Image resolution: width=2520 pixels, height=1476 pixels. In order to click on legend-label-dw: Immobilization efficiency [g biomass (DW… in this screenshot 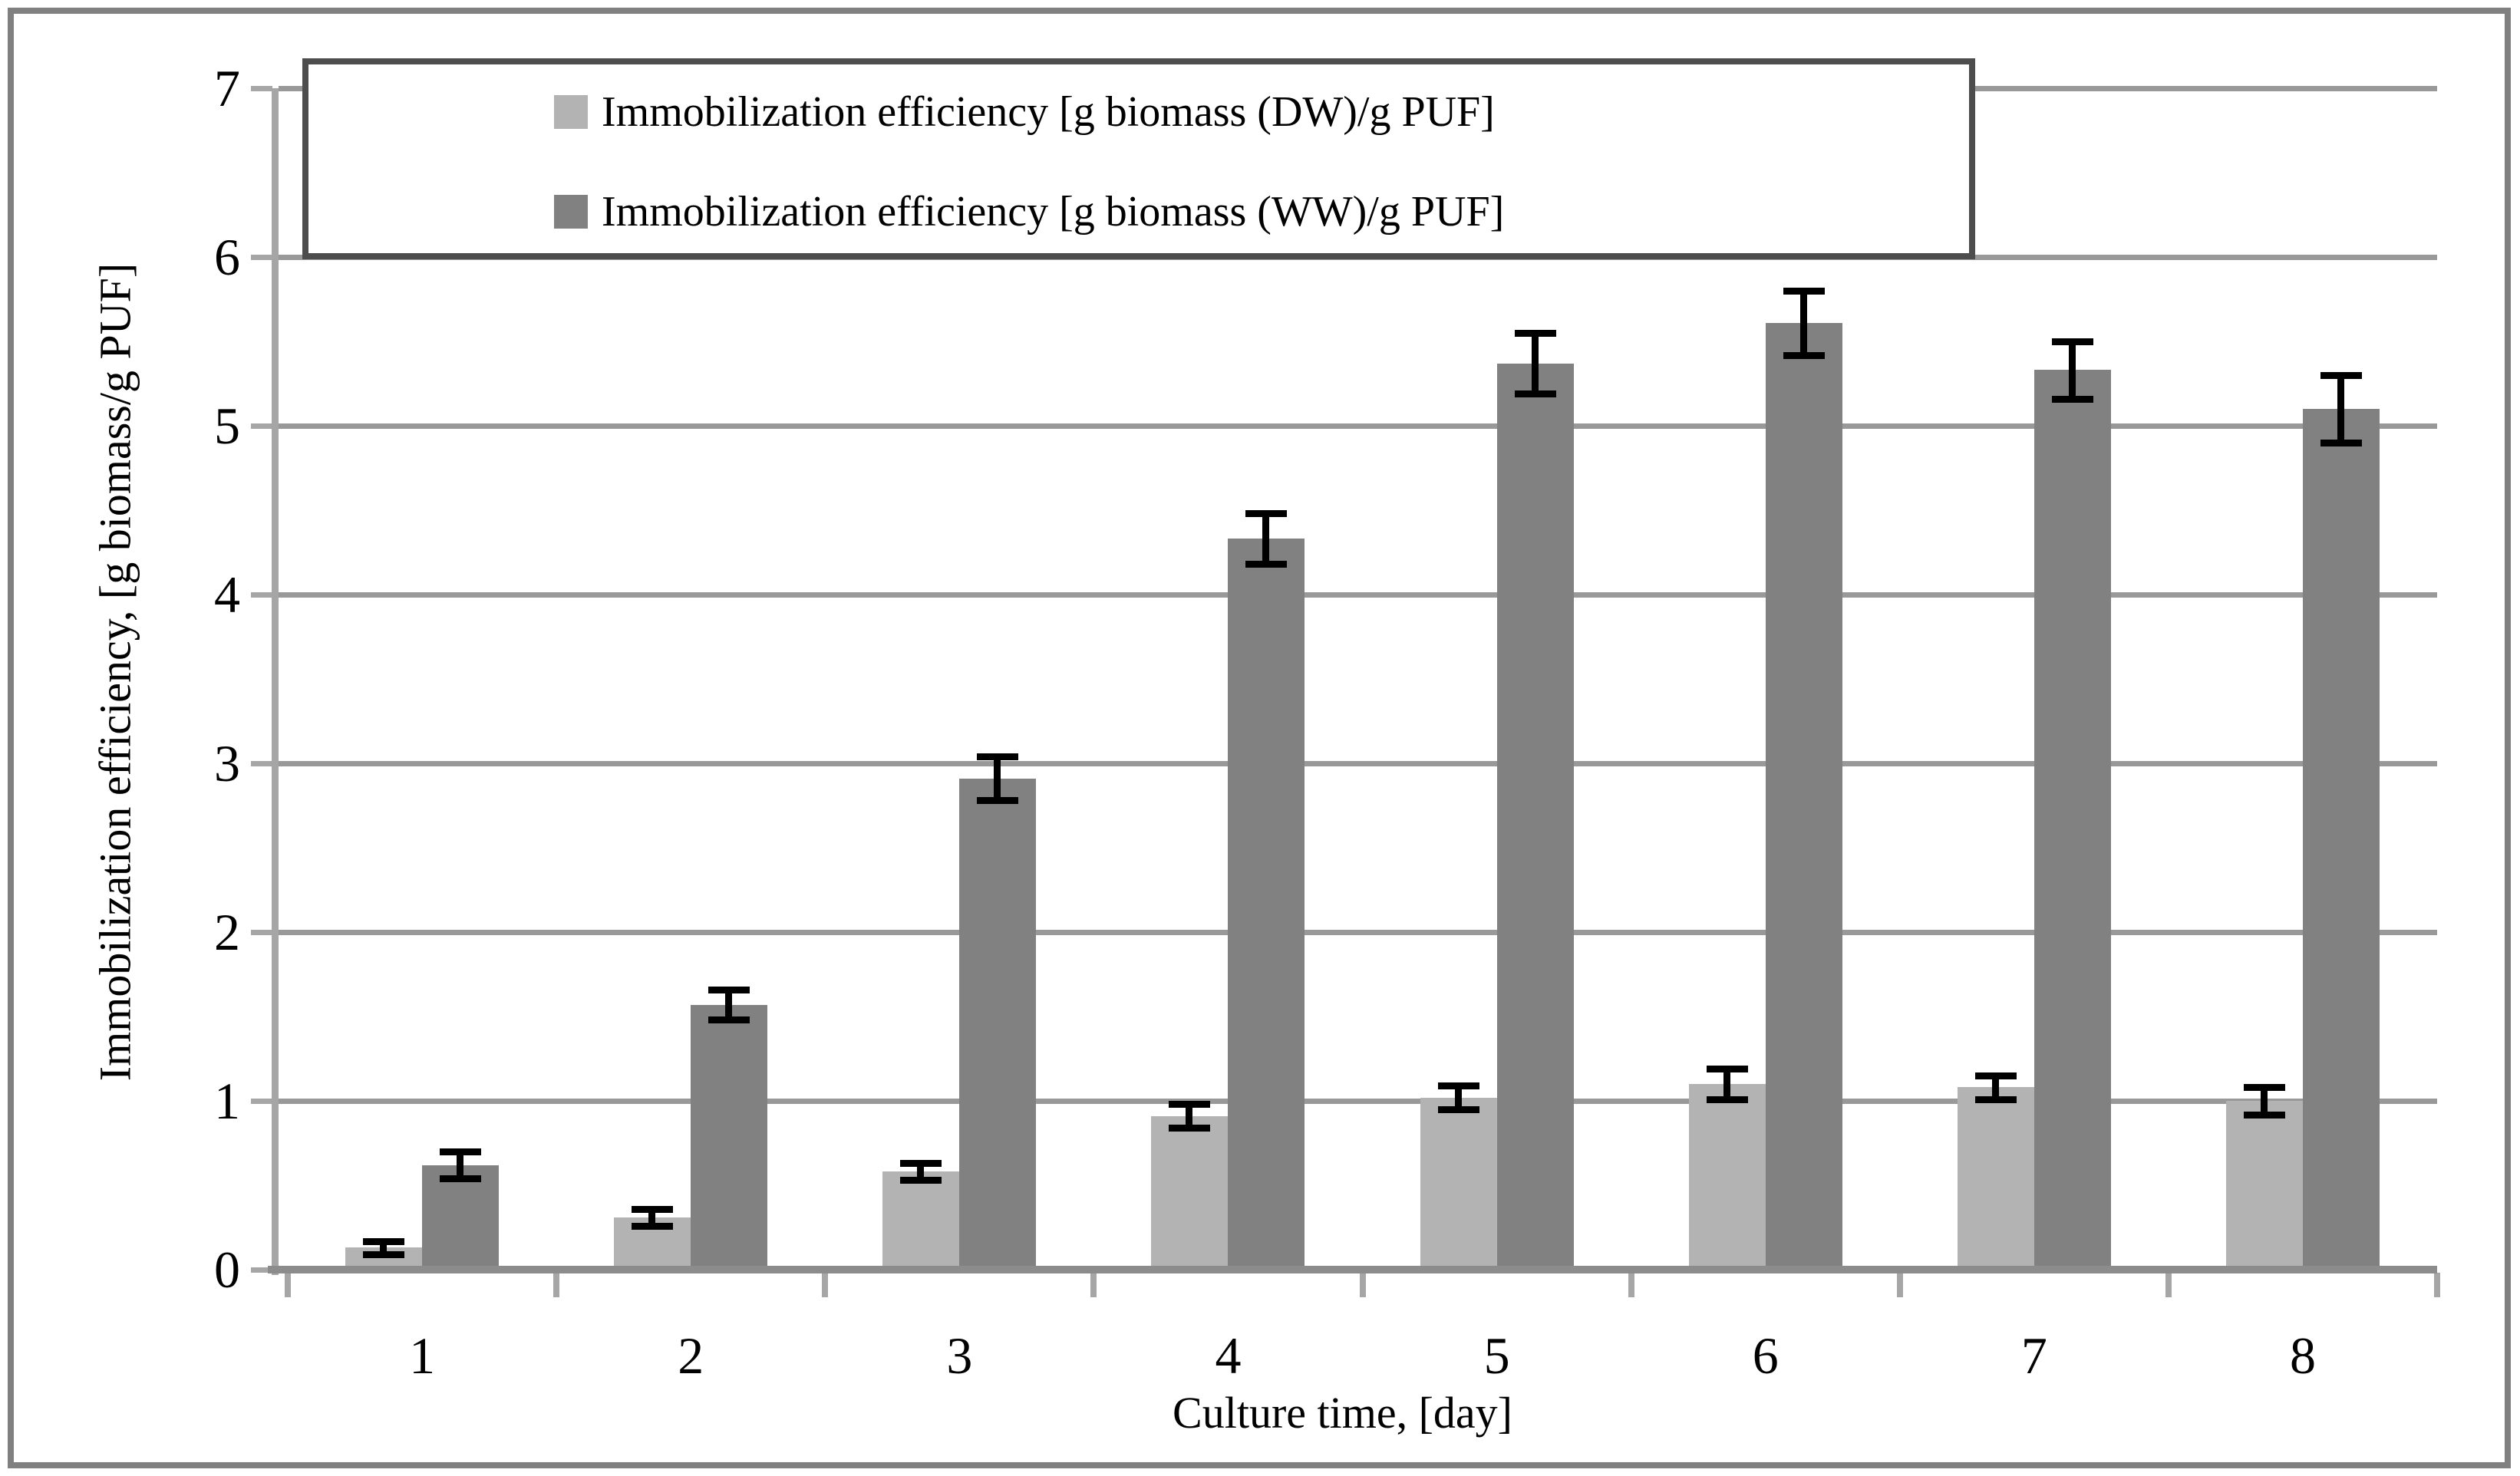, I will do `click(1048, 112)`.